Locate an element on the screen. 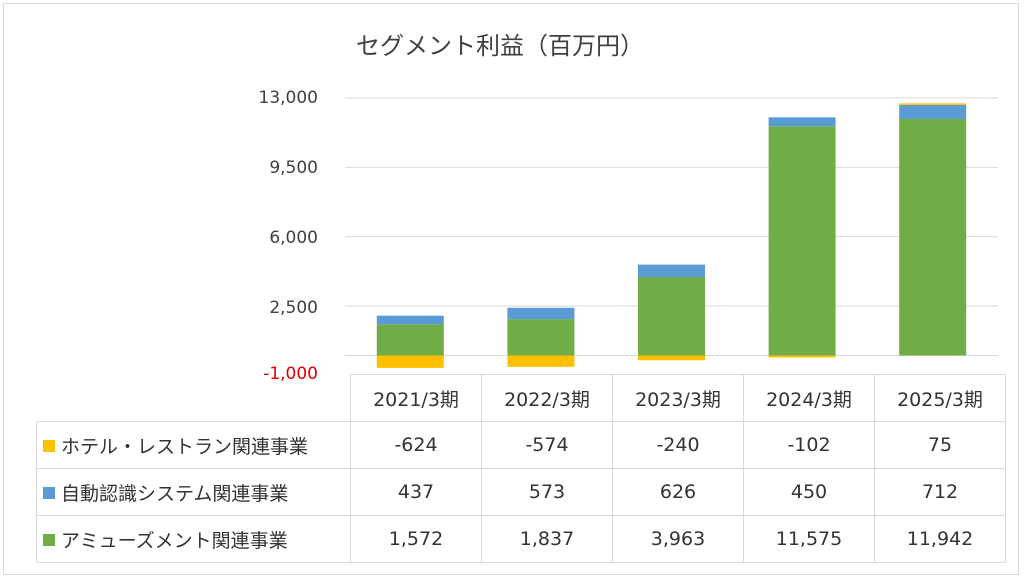 The height and width of the screenshot is (580, 1024). legend-key-hotel is located at coordinates (49, 445).